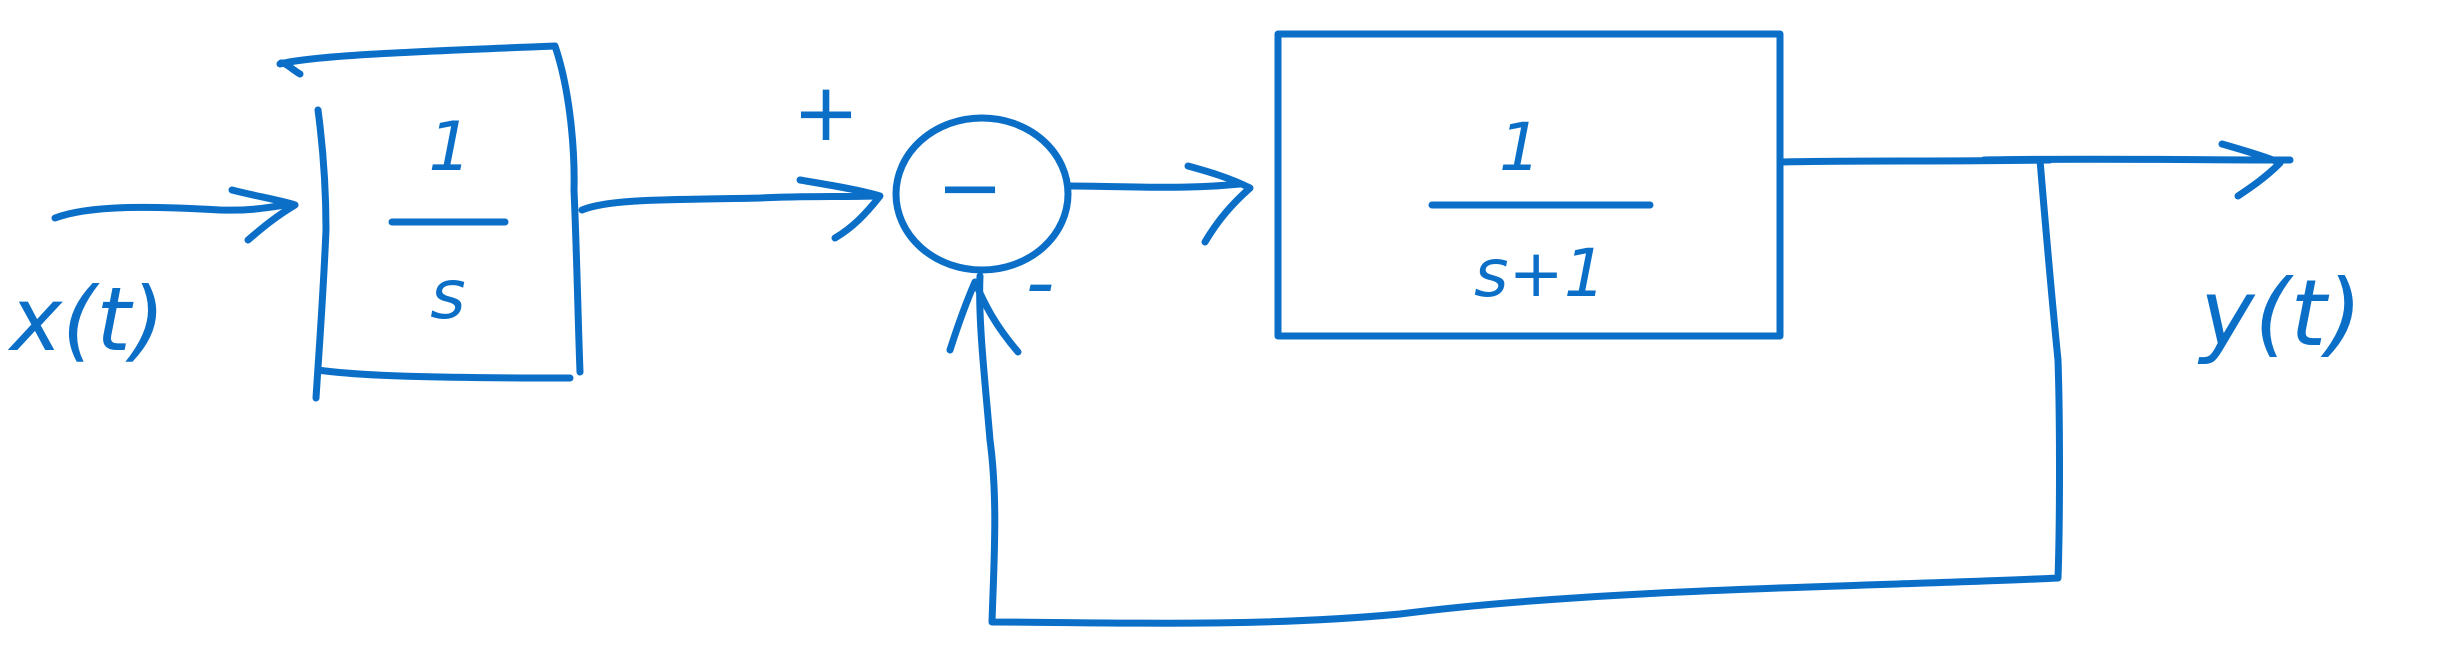 This screenshot has height=669, width=2448. What do you see at coordinates (2137, 159) in the screenshot?
I see `output-arrow` at bounding box center [2137, 159].